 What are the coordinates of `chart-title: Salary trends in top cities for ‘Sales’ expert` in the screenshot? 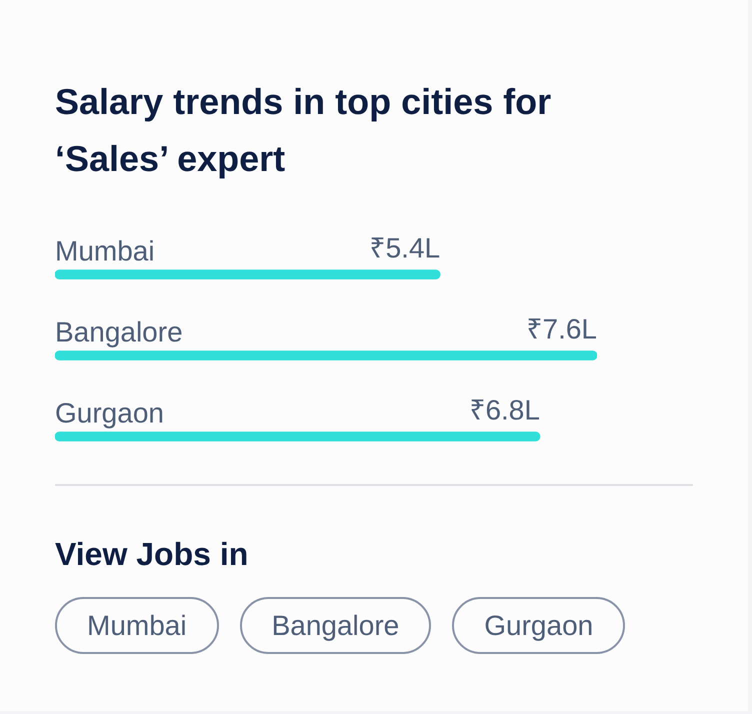 It's located at (303, 130).